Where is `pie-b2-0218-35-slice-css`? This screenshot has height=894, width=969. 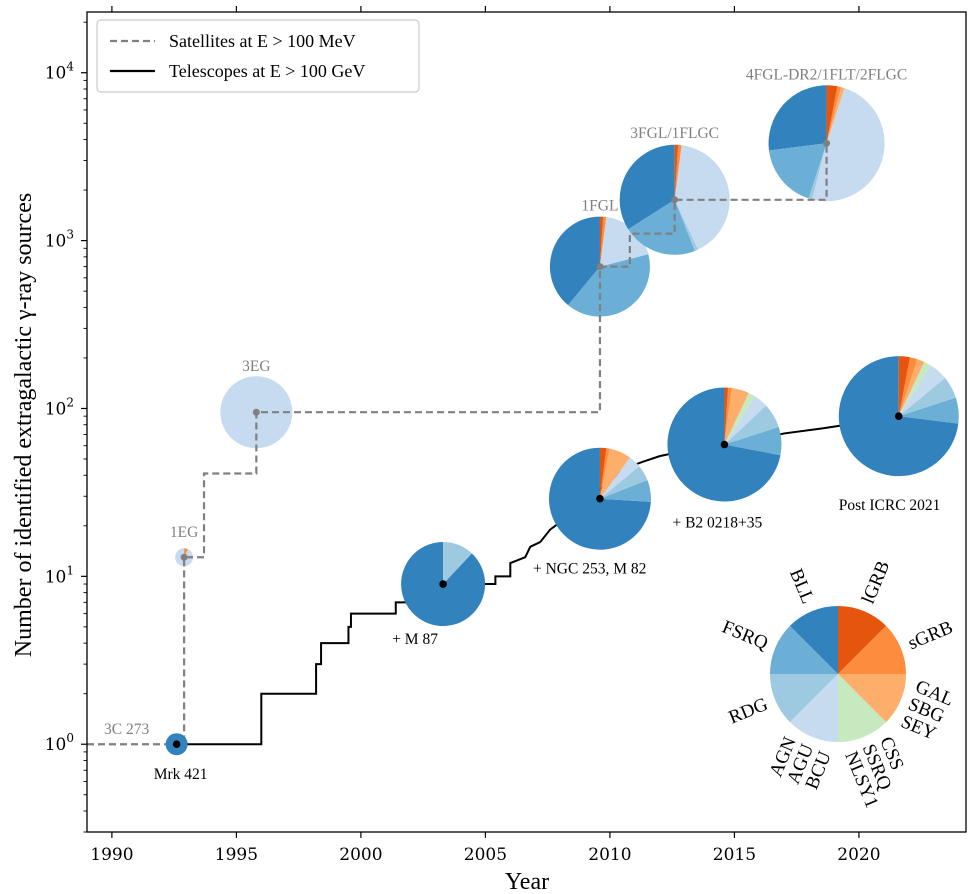
pie-b2-0218-35-slice-css is located at coordinates (739, 418).